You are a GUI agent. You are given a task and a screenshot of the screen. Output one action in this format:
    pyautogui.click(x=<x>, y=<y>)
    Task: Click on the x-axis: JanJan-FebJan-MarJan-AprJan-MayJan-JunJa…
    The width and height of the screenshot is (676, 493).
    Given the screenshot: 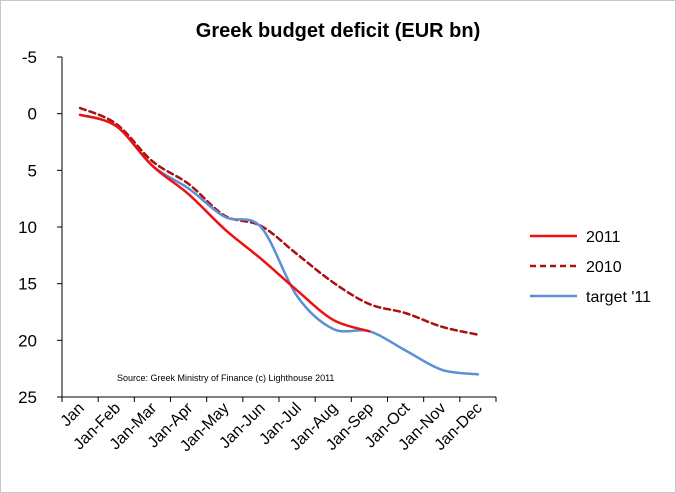 What is the action you would take?
    pyautogui.click(x=277, y=425)
    